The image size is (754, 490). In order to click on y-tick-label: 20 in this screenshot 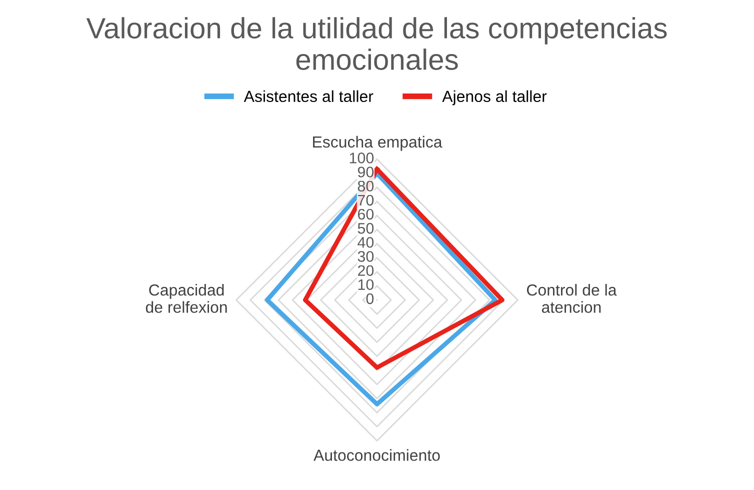, I will do `click(366, 270)`.